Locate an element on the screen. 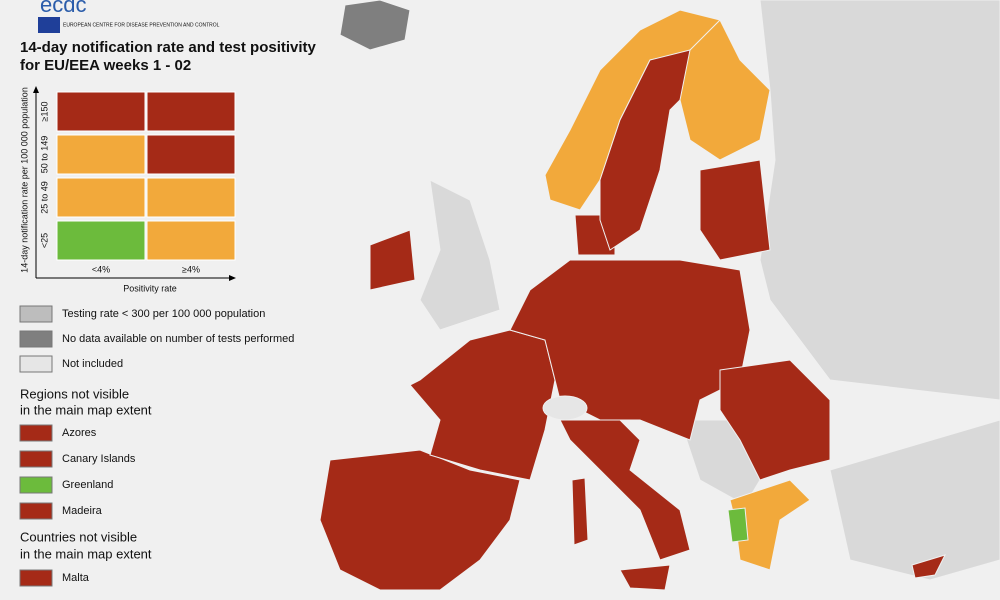 The height and width of the screenshot is (600, 1000). legend-label: Not included is located at coordinates (92, 364).